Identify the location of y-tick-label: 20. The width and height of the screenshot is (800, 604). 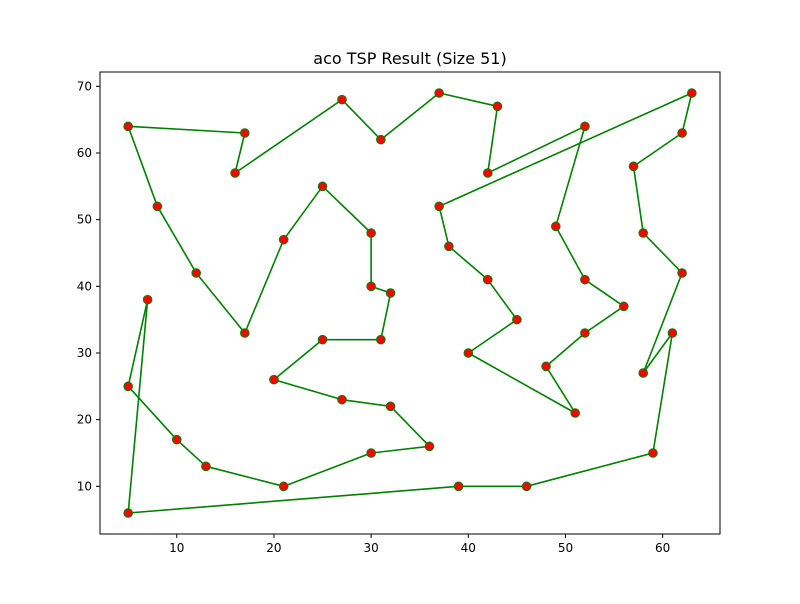
(84, 420).